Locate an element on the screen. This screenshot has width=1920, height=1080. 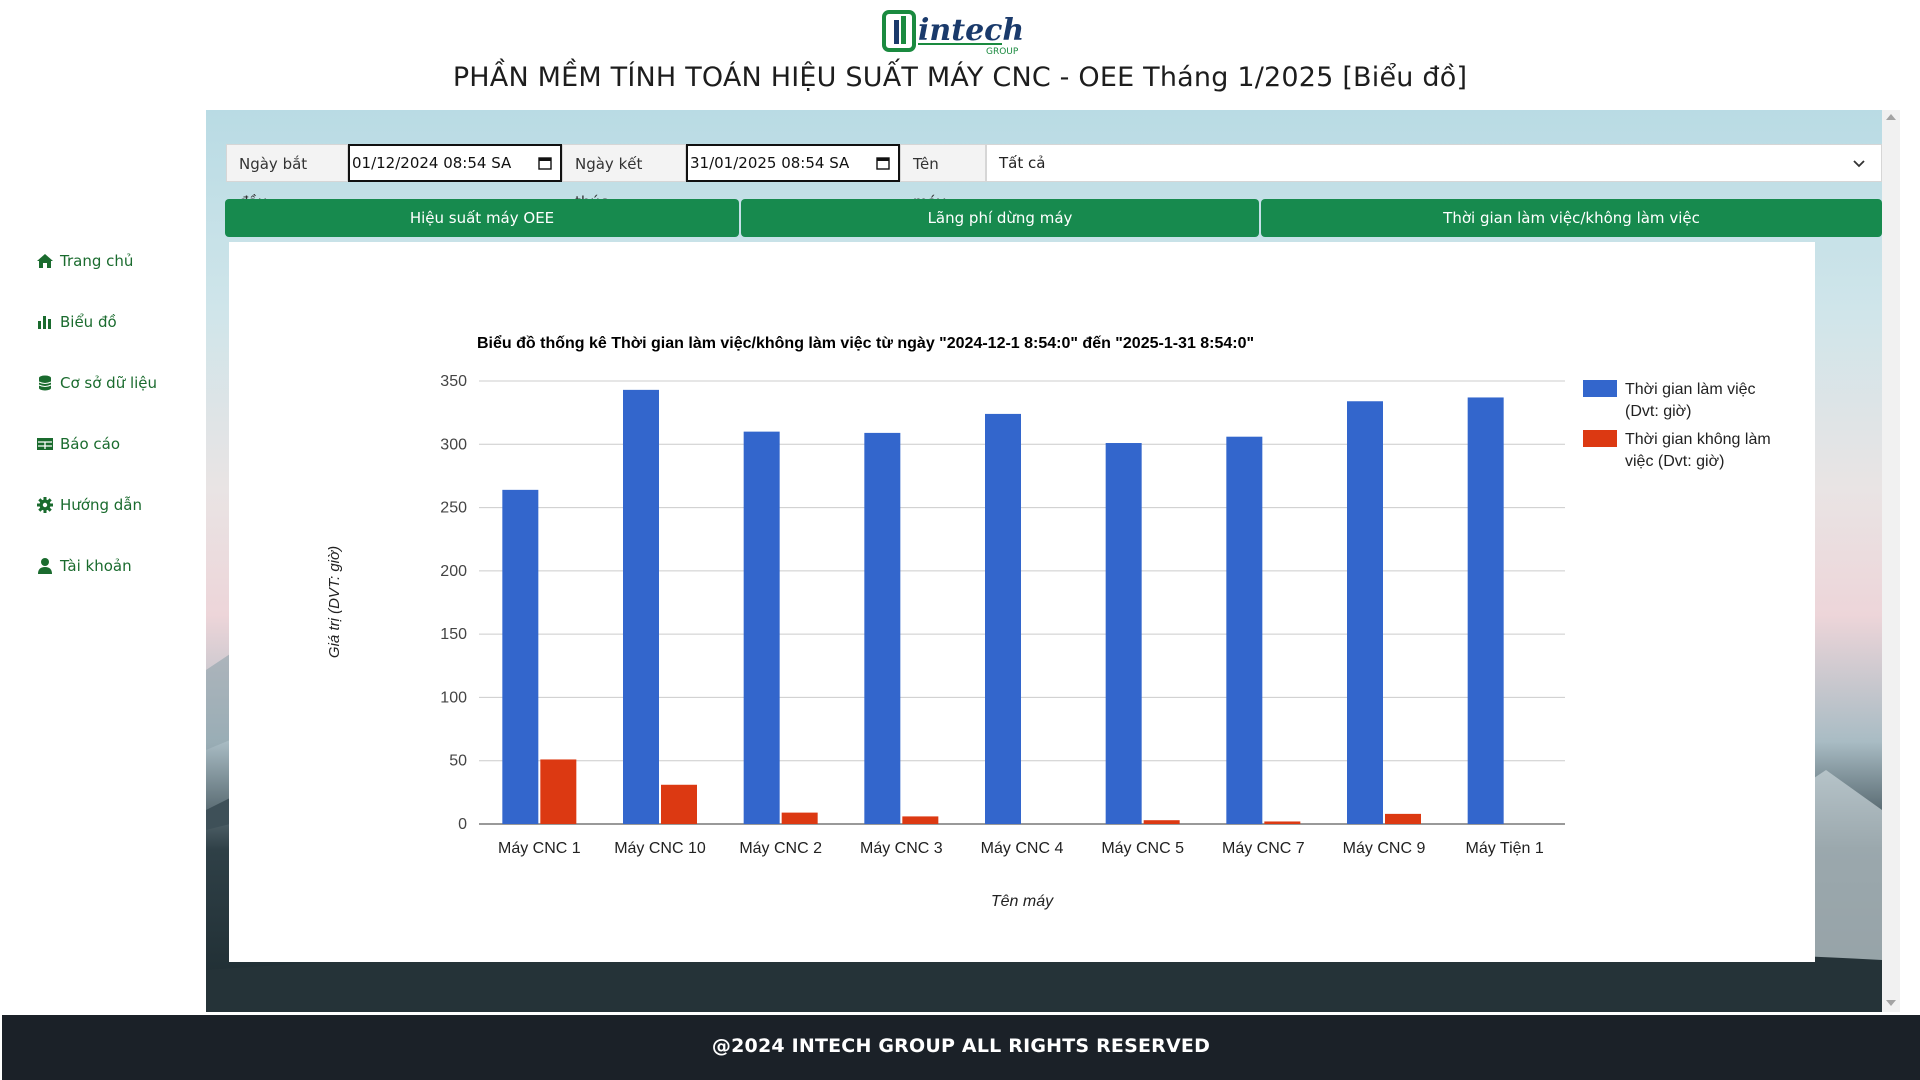
y-tick-label: 50 is located at coordinates (458, 761).